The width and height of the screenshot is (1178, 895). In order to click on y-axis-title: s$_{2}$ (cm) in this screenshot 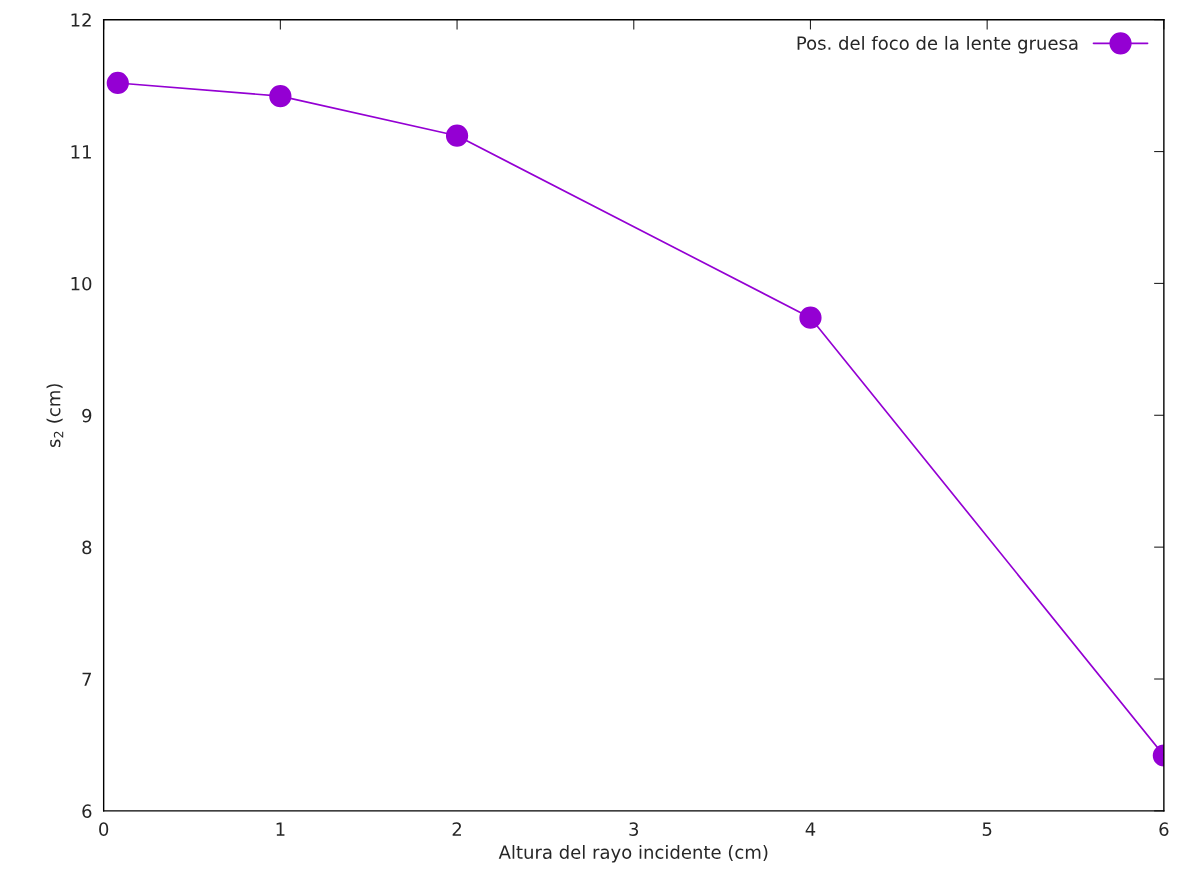, I will do `click(55, 416)`.